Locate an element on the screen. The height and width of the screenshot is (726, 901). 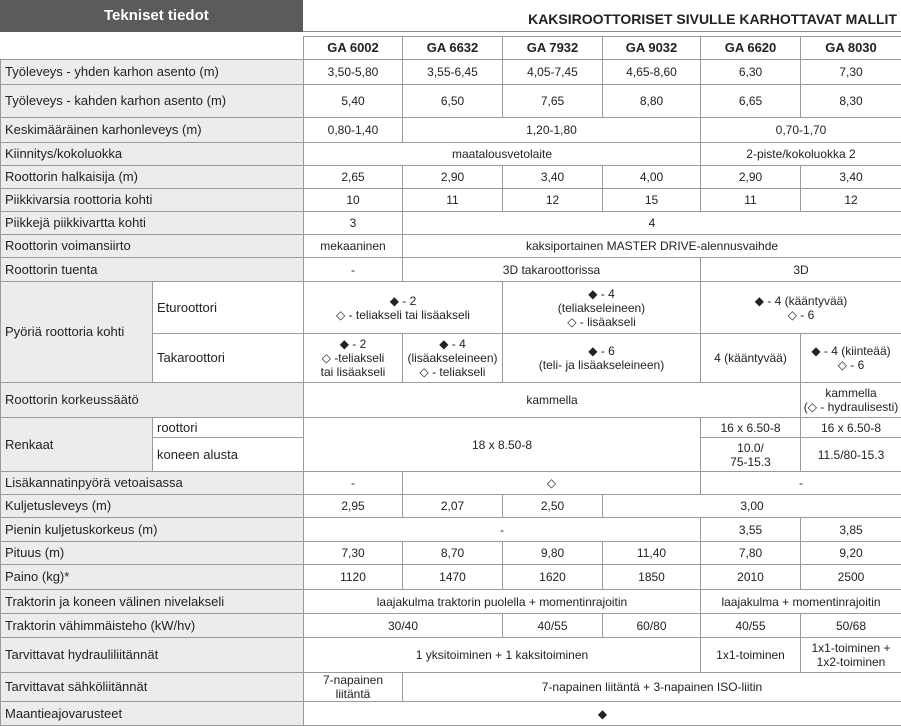
row-label: Renkaat is located at coordinates (77, 445).